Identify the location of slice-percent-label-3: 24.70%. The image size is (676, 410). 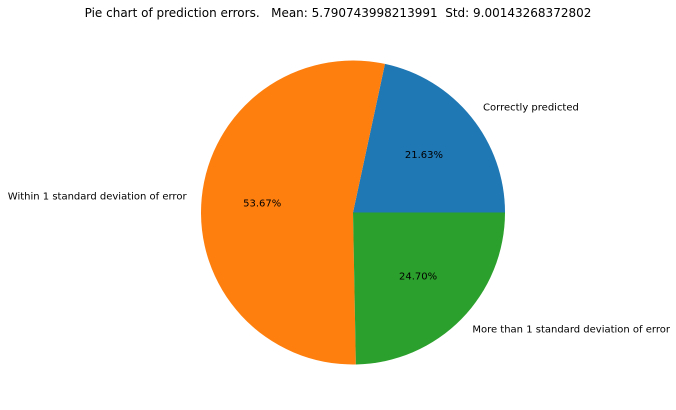
(418, 276).